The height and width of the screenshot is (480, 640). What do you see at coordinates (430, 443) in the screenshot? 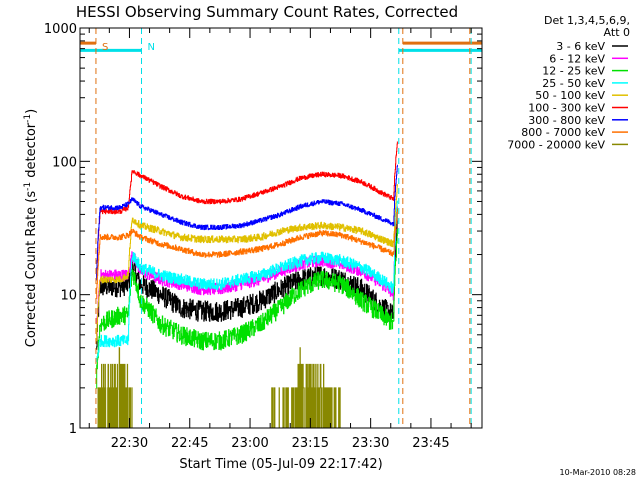
I see `x-tick-label-5: 23:45` at bounding box center [430, 443].